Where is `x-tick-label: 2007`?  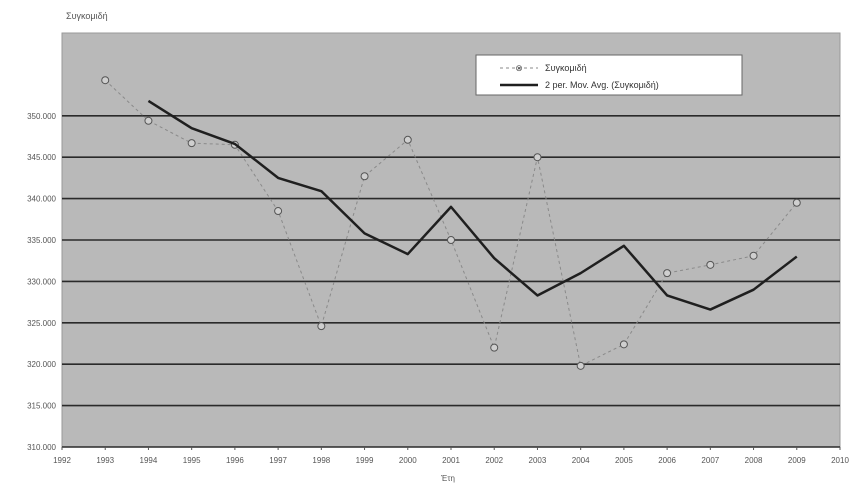 x-tick-label: 2007 is located at coordinates (710, 460).